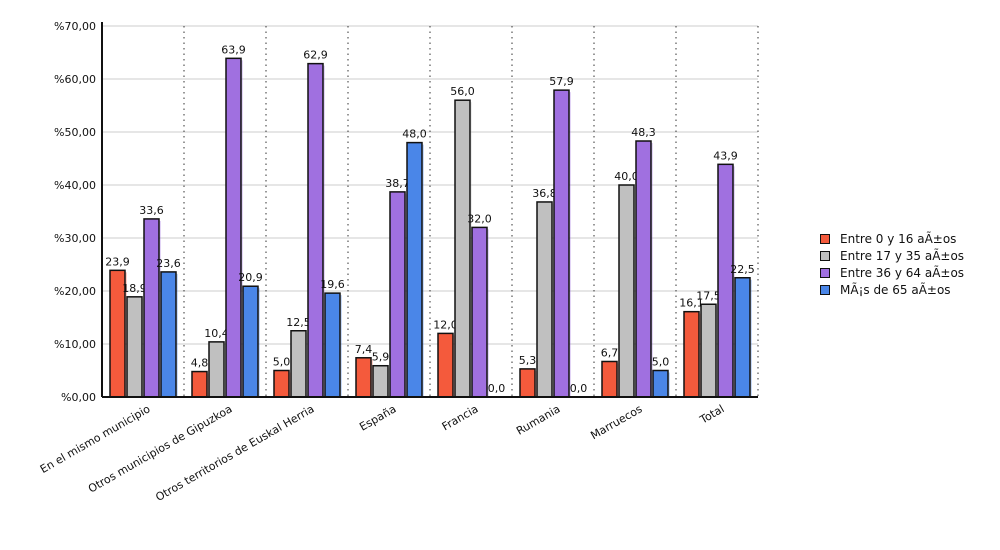 Image resolution: width=1000 pixels, height=550 pixels. Describe the element at coordinates (75, 26) in the screenshot. I see `y-tick-label: %70,00` at that location.